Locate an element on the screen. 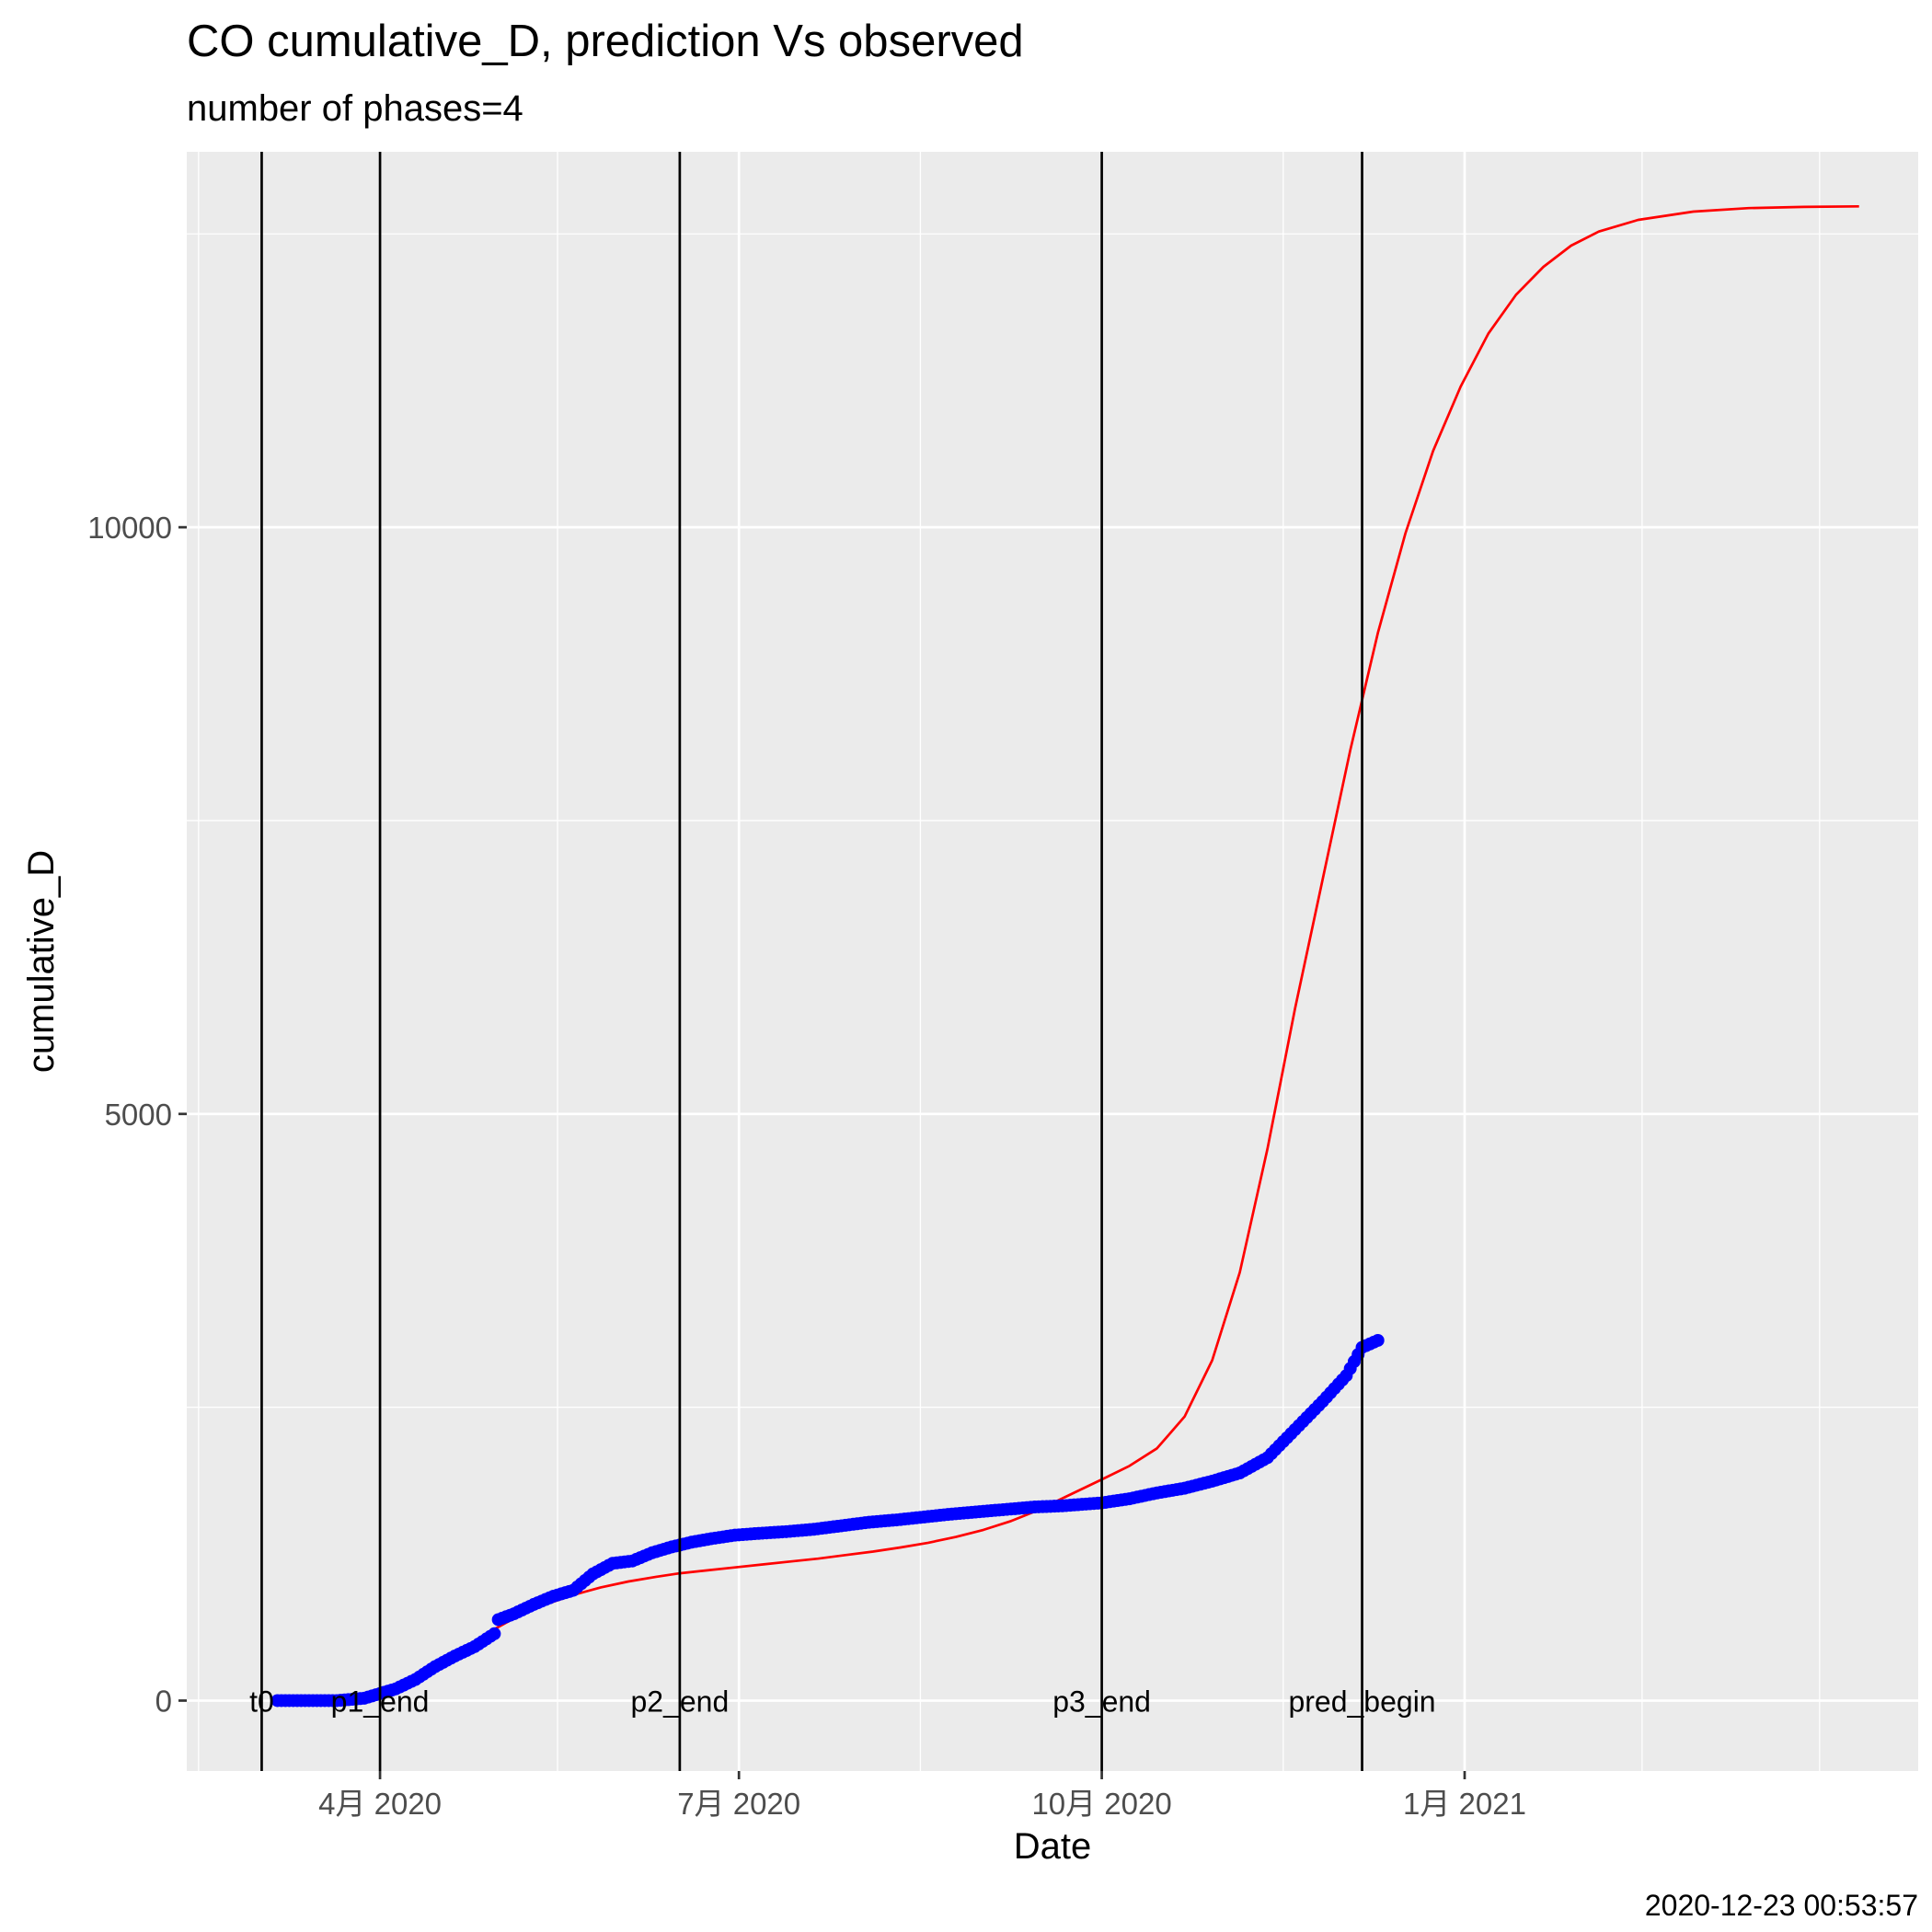 The height and width of the screenshot is (1932, 1932). x-tick-label: 1月 2021 is located at coordinates (1464, 1804).